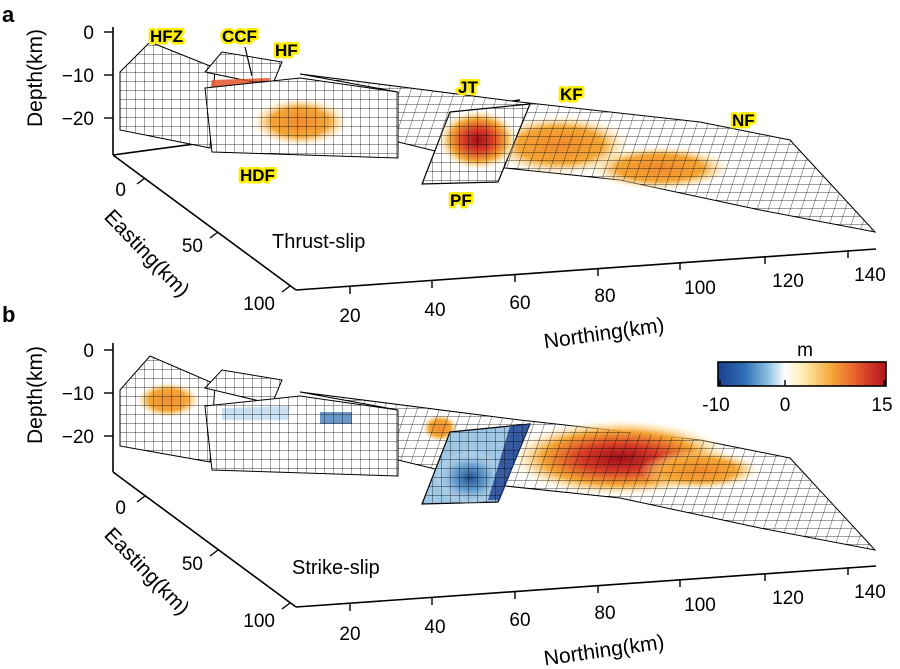 This screenshot has width=900, height=669. Describe the element at coordinates (257, 175) in the screenshot. I see `fault-label-hdf: HDF` at that location.